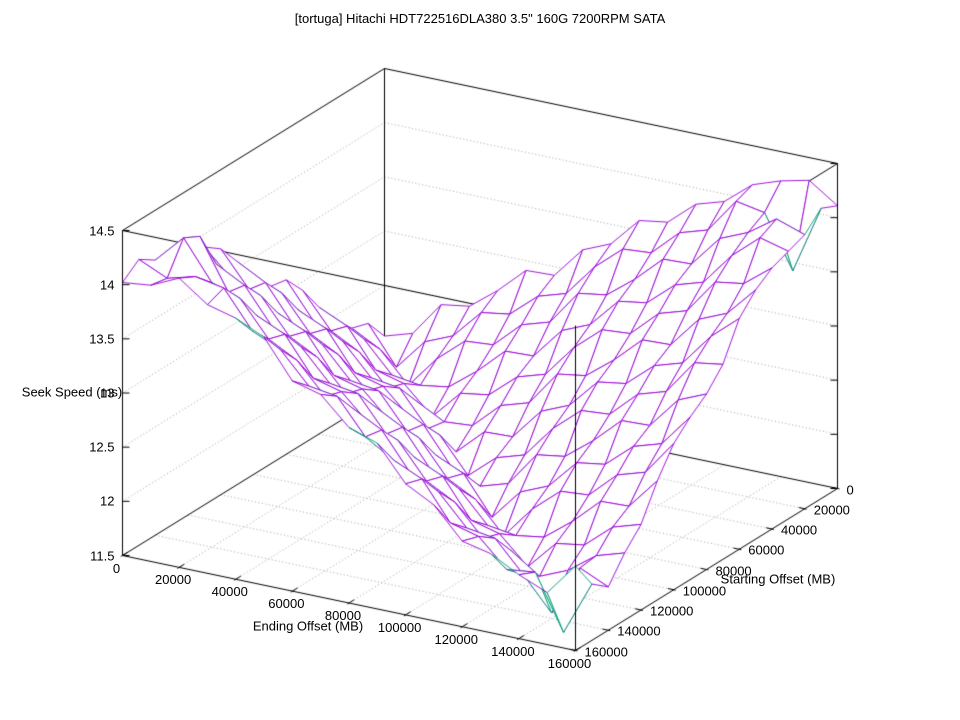 The image size is (960, 720). Describe the element at coordinates (286, 604) in the screenshot. I see `x-tick-label: 60000` at that location.